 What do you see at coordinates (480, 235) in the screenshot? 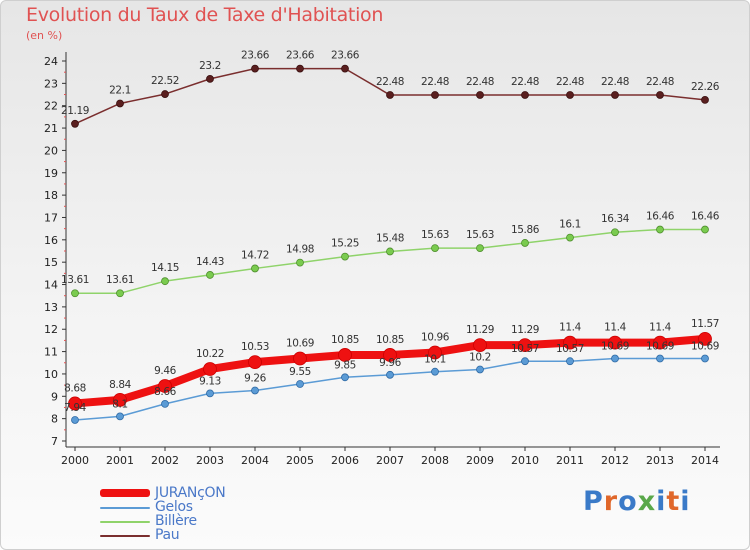
I see `data-label-billre: 15.63` at bounding box center [480, 235].